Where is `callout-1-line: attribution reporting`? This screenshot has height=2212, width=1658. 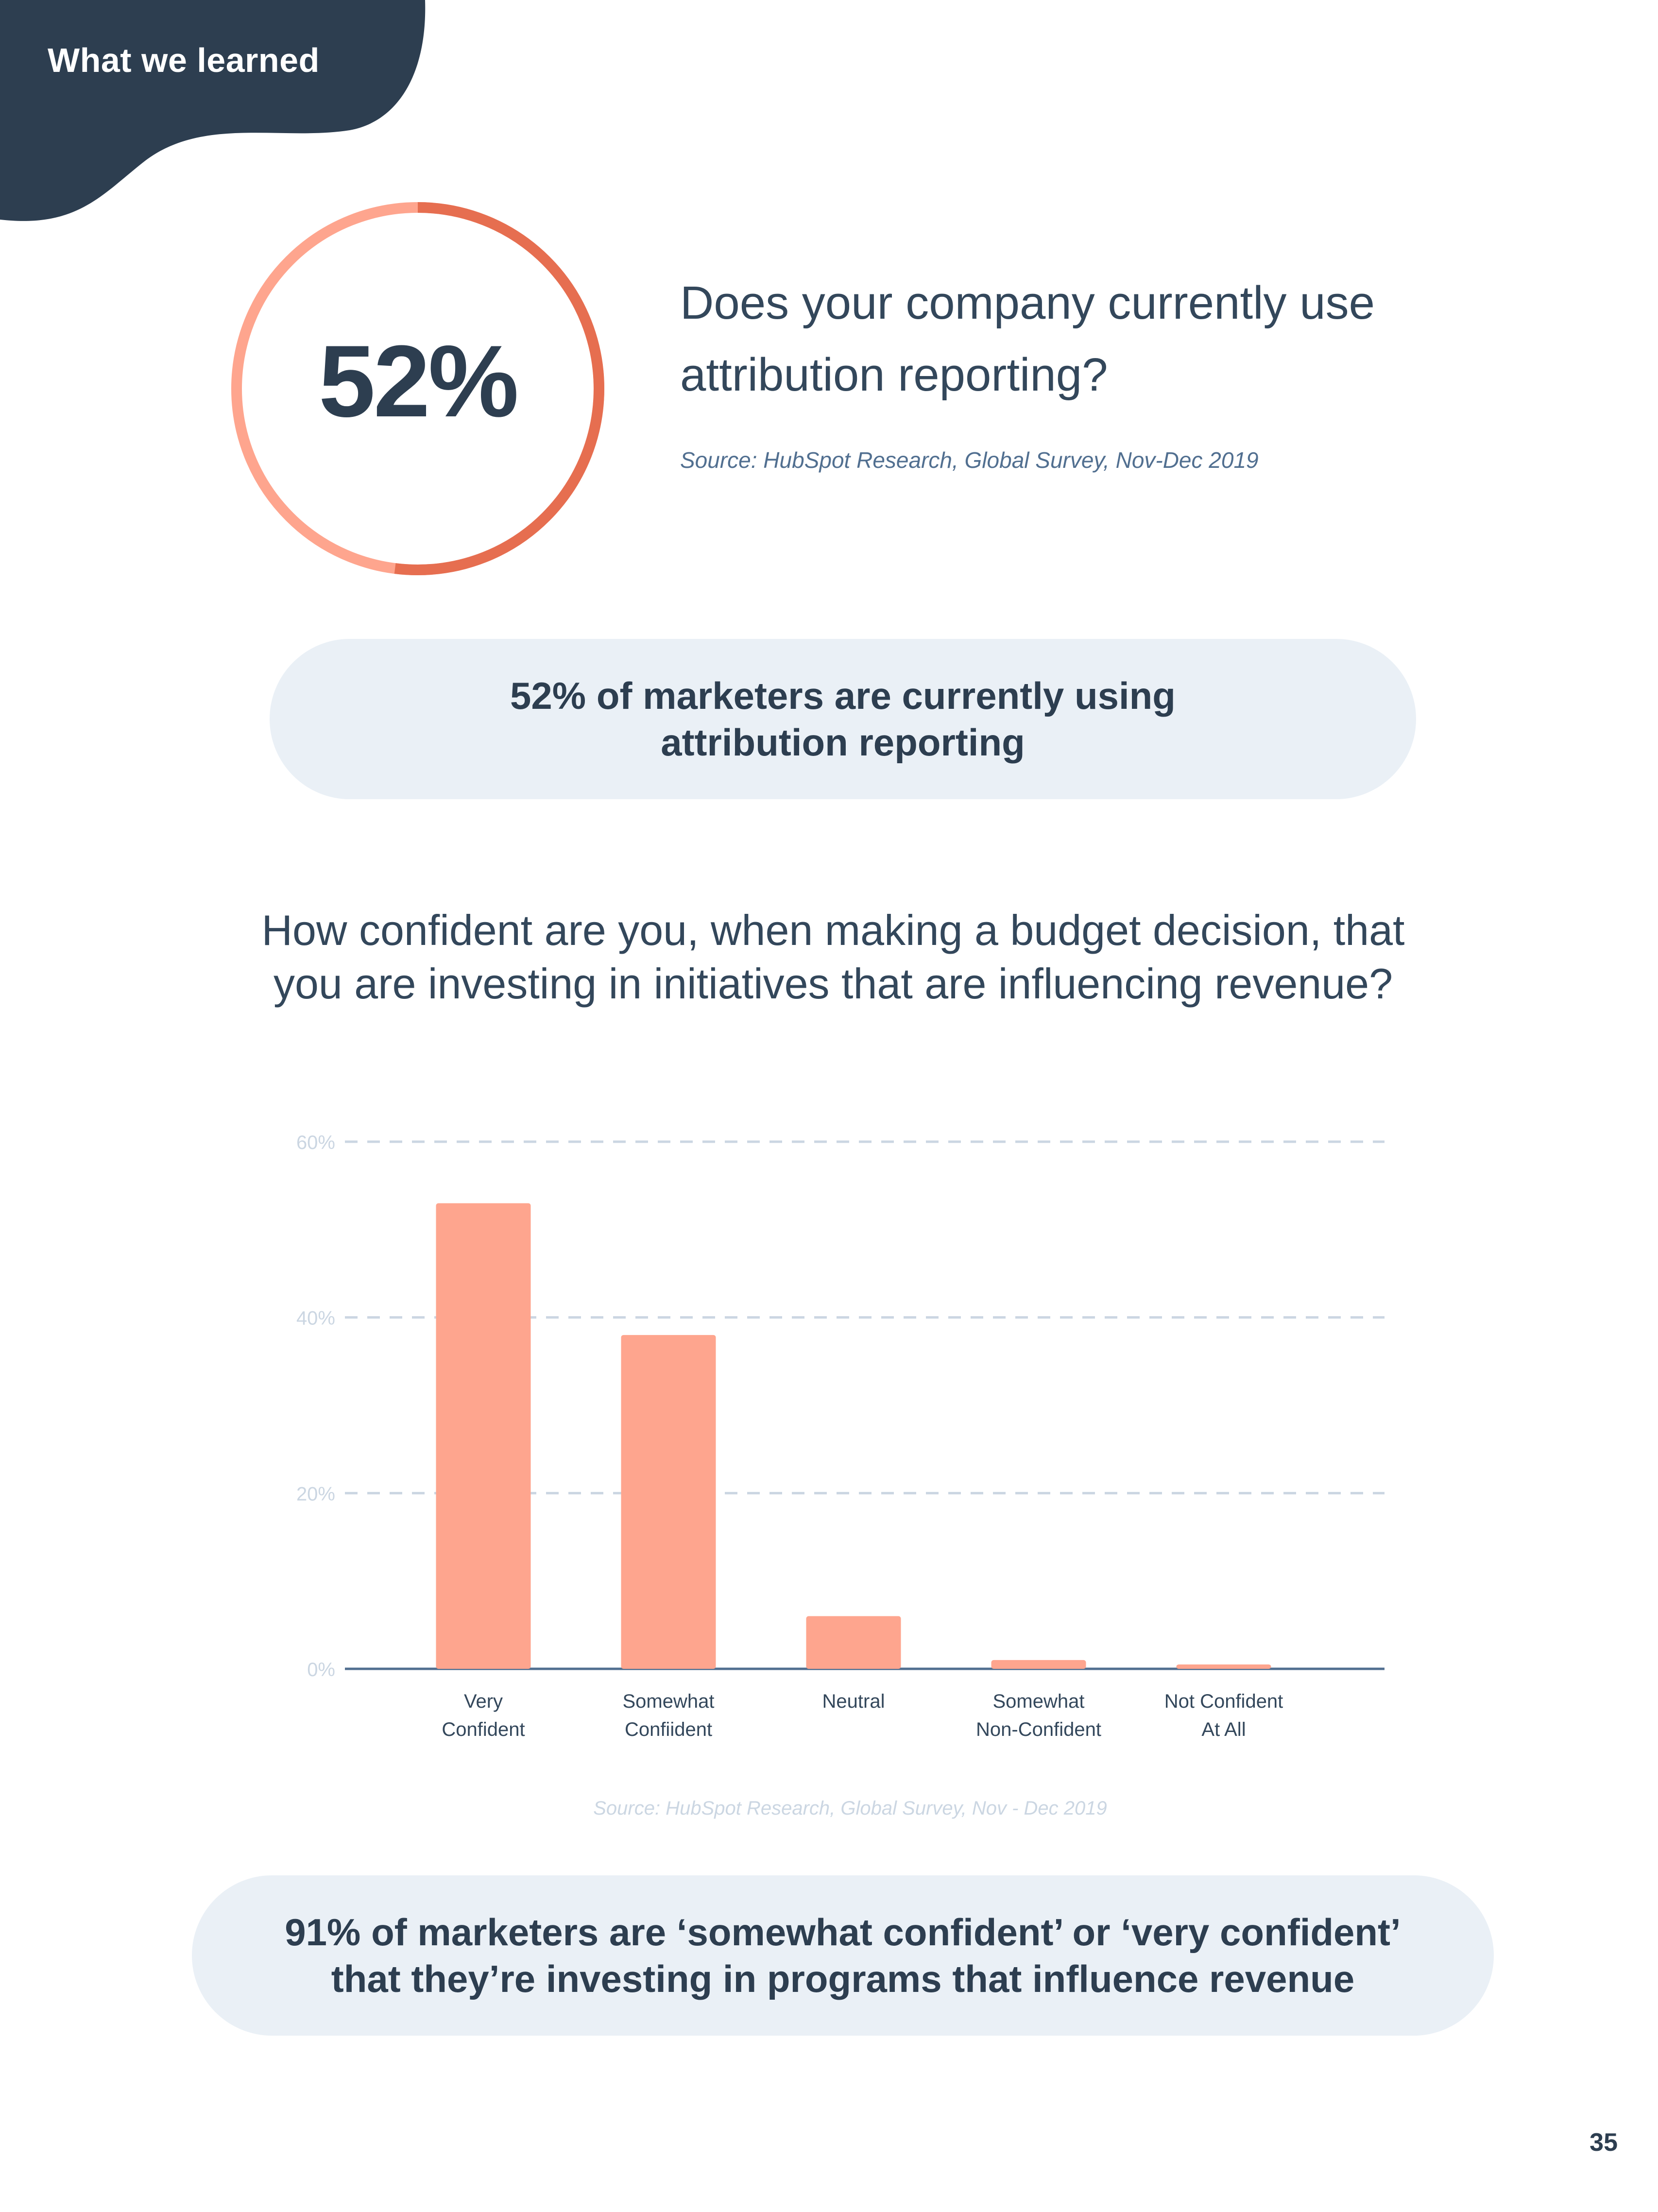 callout-1-line: attribution reporting is located at coordinates (843, 742).